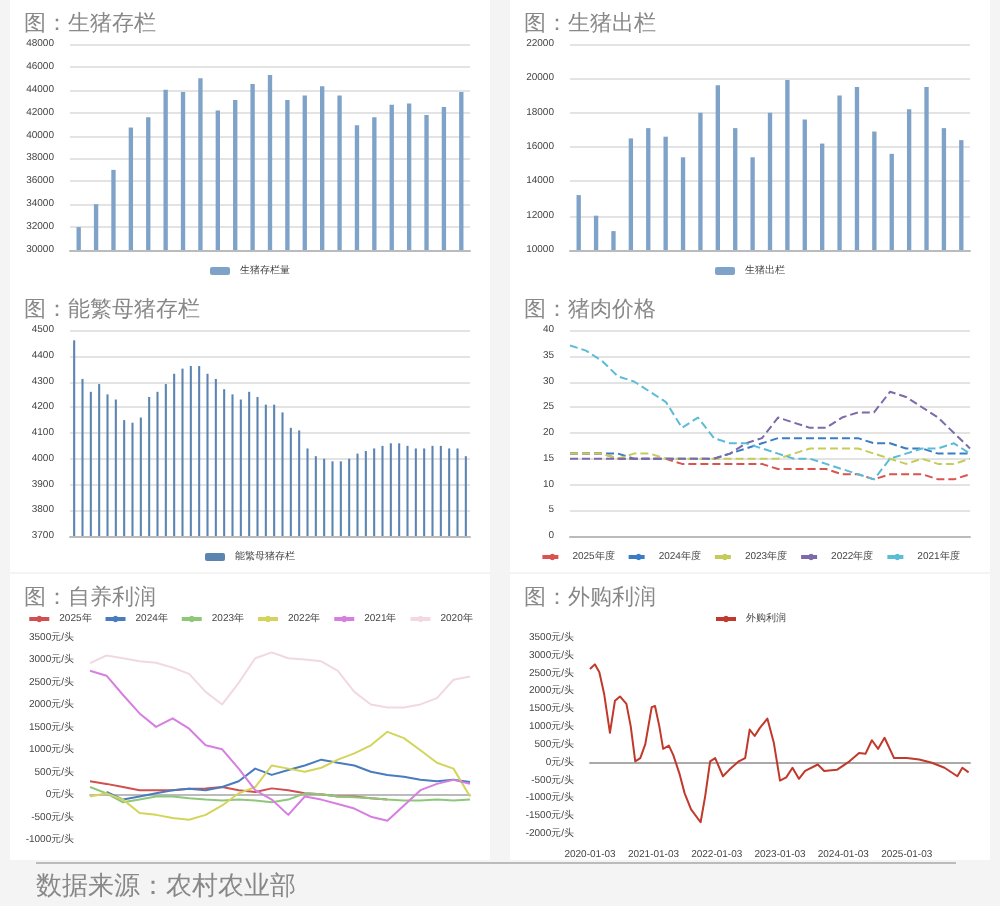 The width and height of the screenshot is (1000, 906). I want to click on chart-title: 图：外购利润, so click(590, 597).